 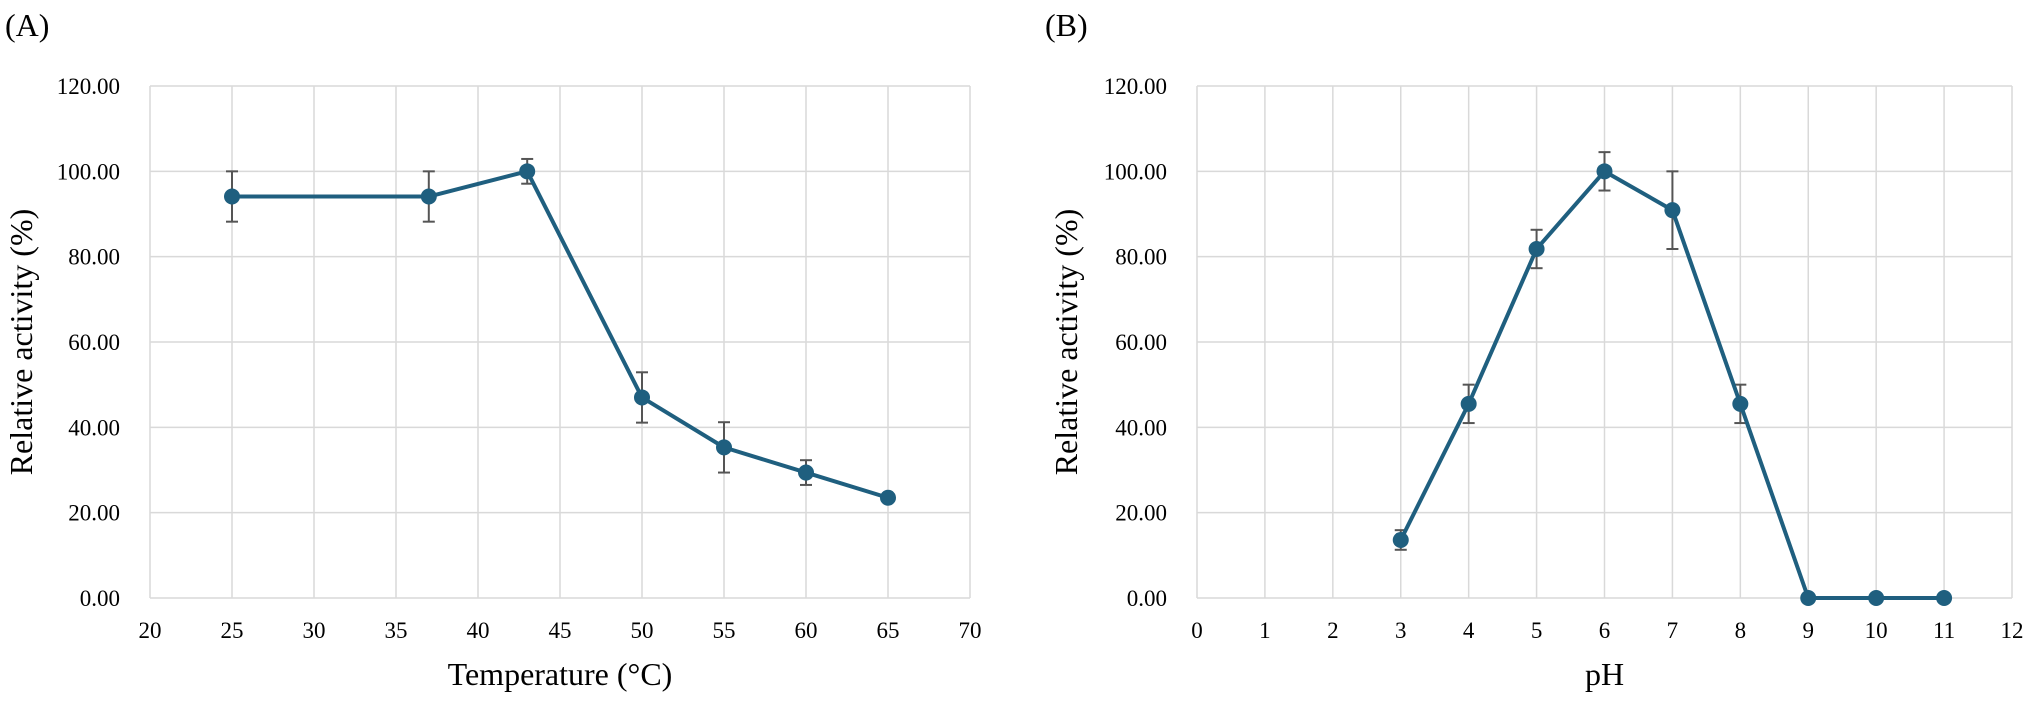 I want to click on chart-b-x-axis-title: pH, so click(x=1604, y=674).